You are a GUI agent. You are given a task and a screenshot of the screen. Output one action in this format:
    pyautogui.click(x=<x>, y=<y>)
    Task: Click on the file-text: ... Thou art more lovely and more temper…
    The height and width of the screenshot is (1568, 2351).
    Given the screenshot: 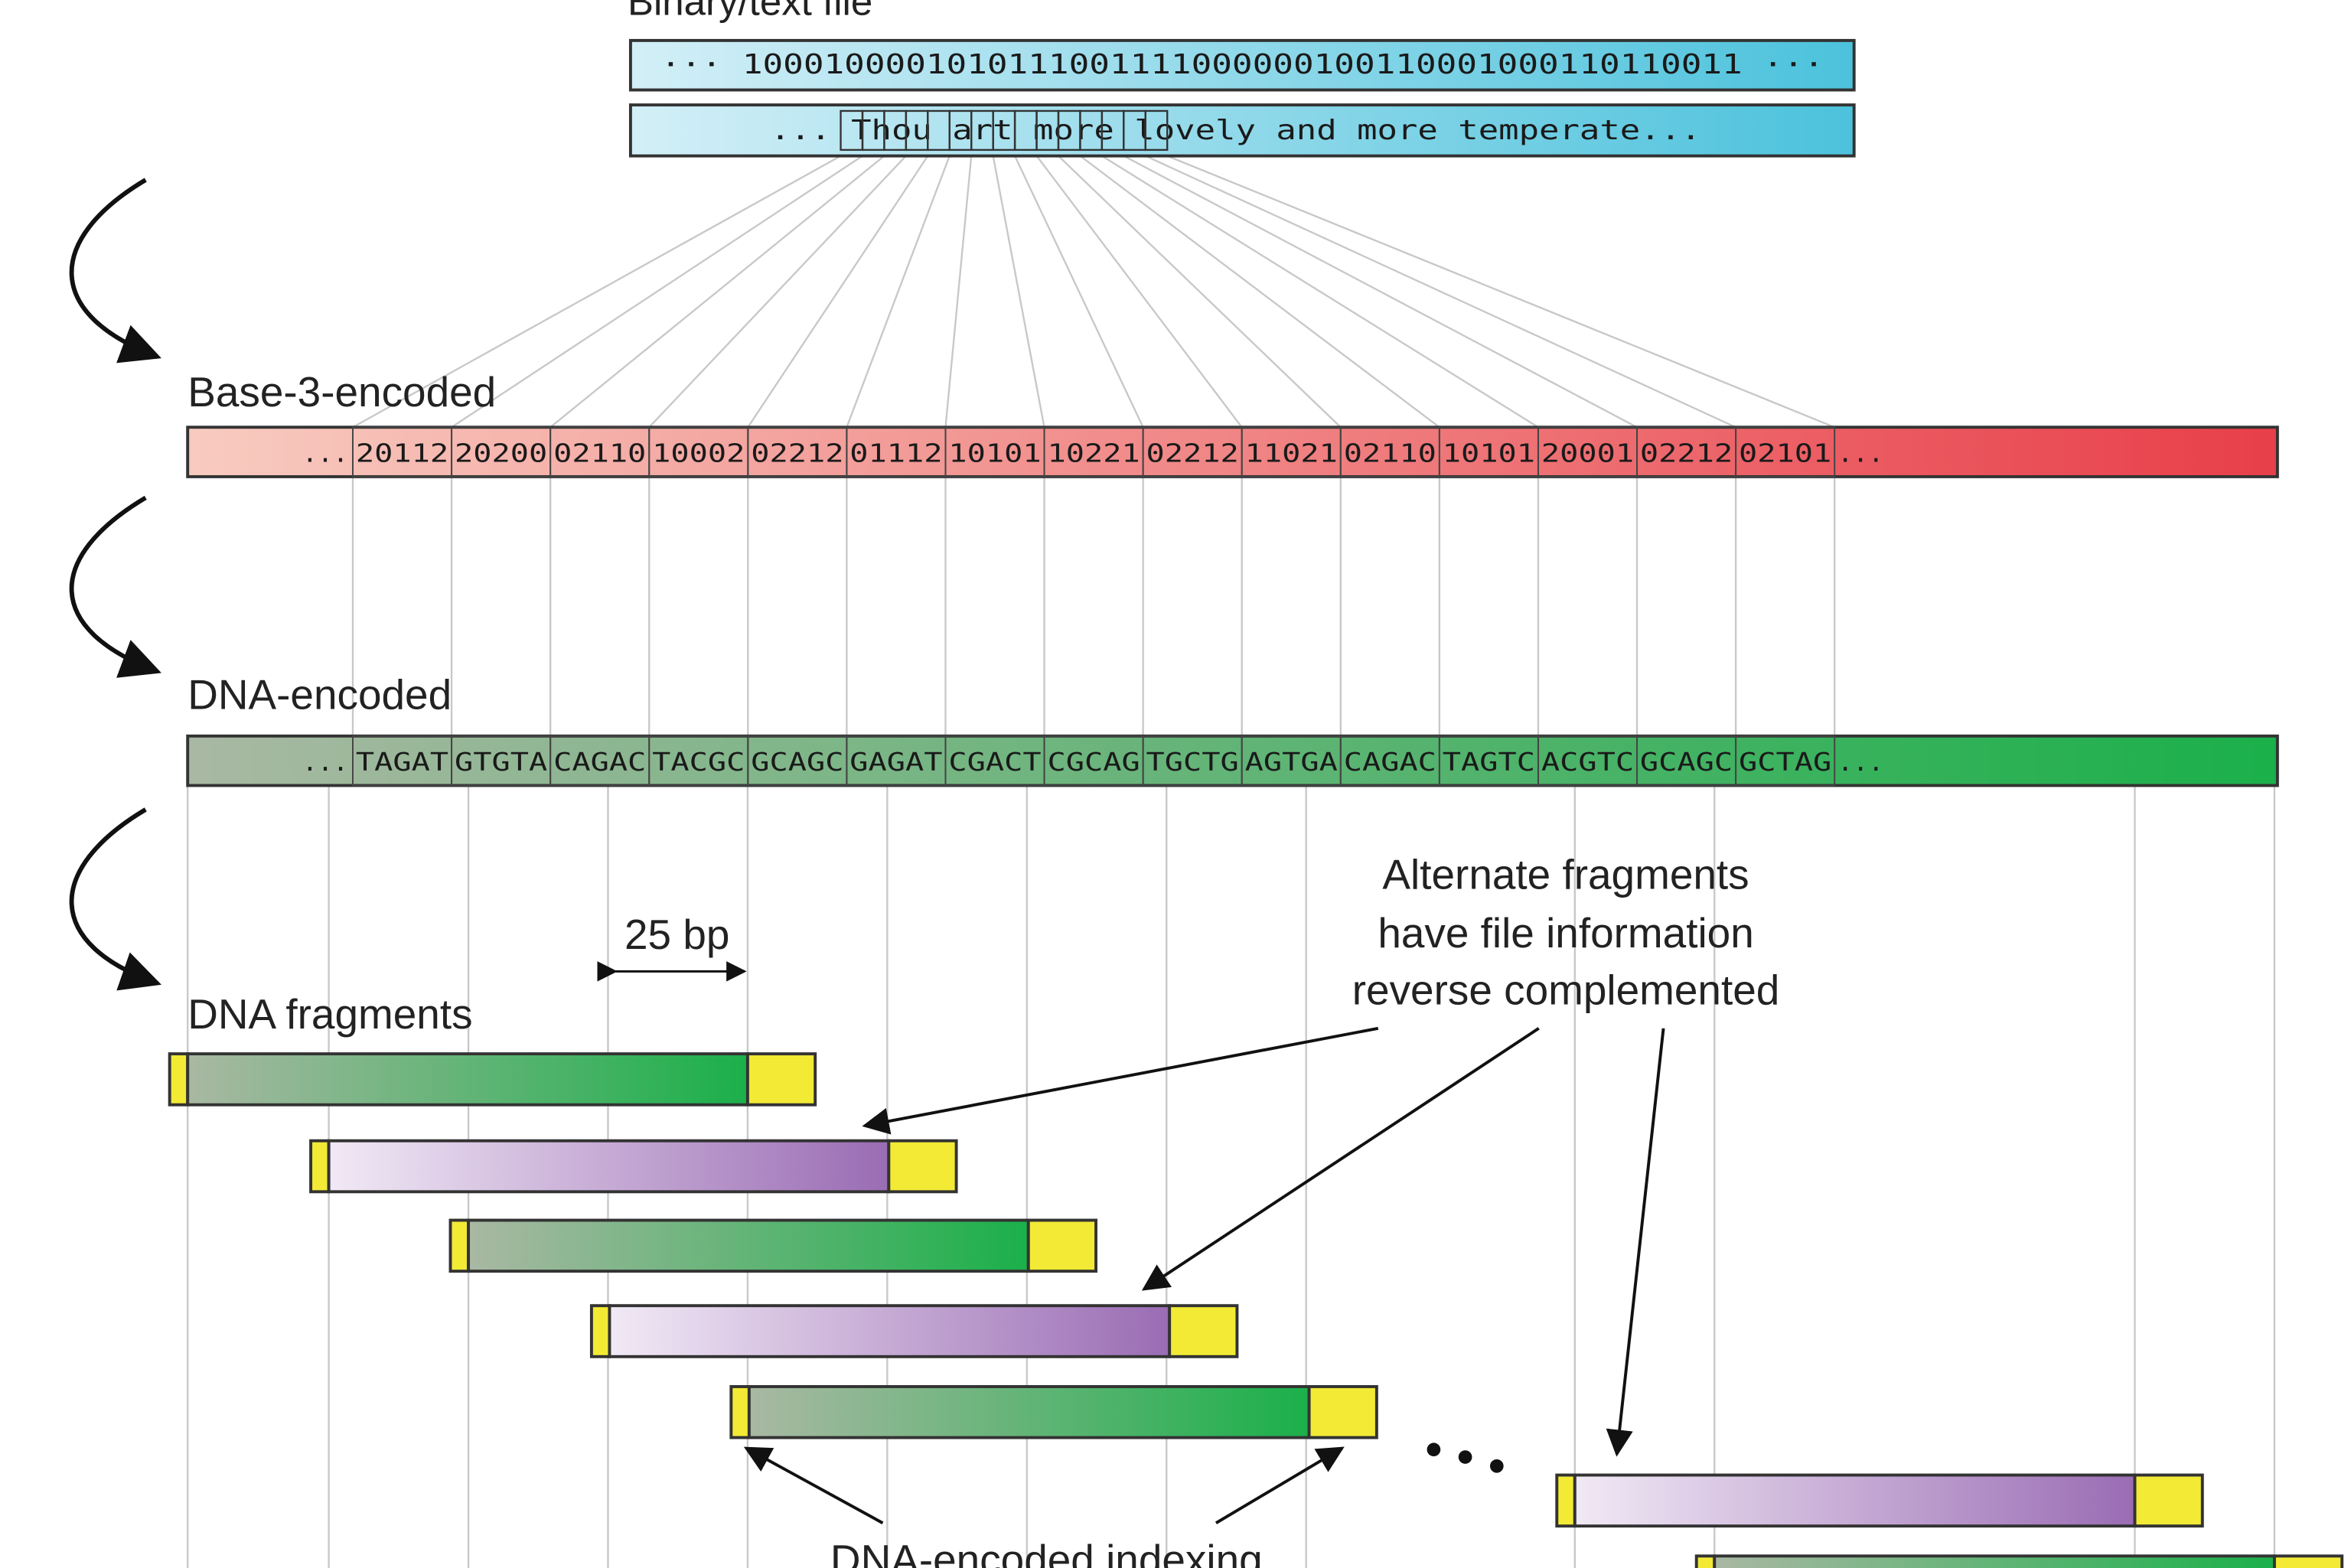 What is the action you would take?
    pyautogui.click(x=1235, y=130)
    